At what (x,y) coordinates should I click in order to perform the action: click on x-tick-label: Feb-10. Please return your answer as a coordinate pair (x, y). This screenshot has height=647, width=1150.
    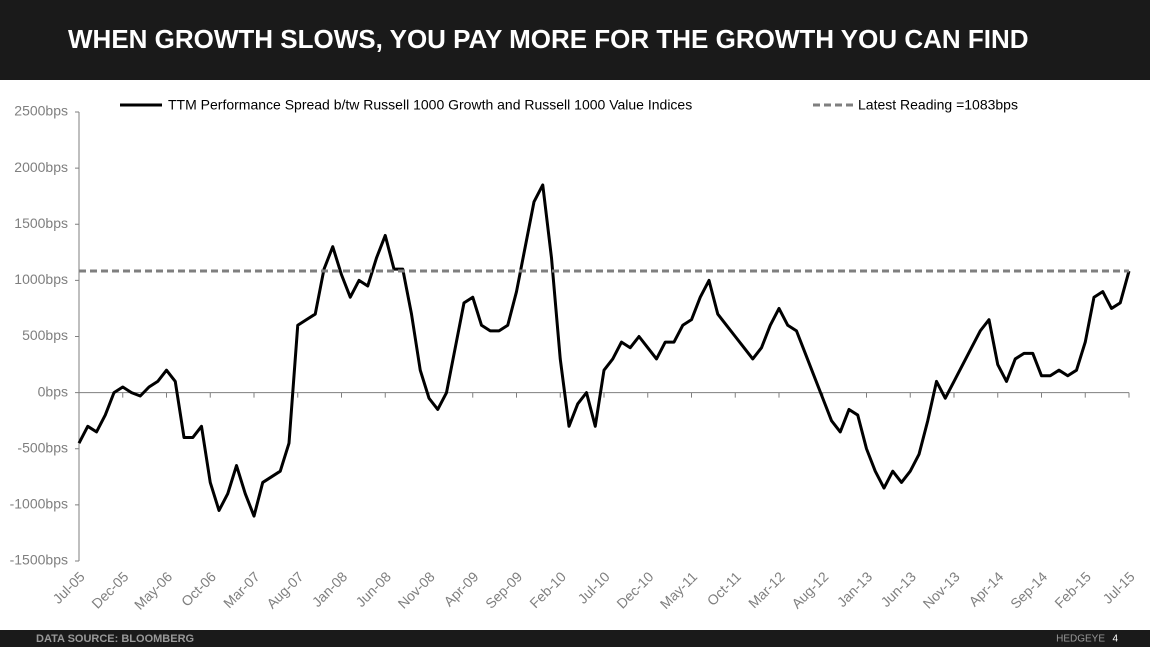
    Looking at the image, I should click on (547, 589).